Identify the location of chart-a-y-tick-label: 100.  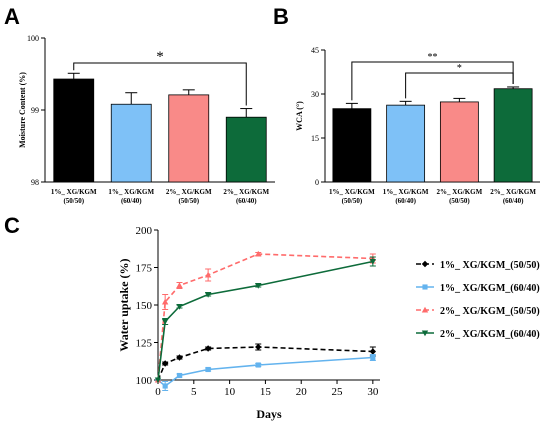
(33, 38).